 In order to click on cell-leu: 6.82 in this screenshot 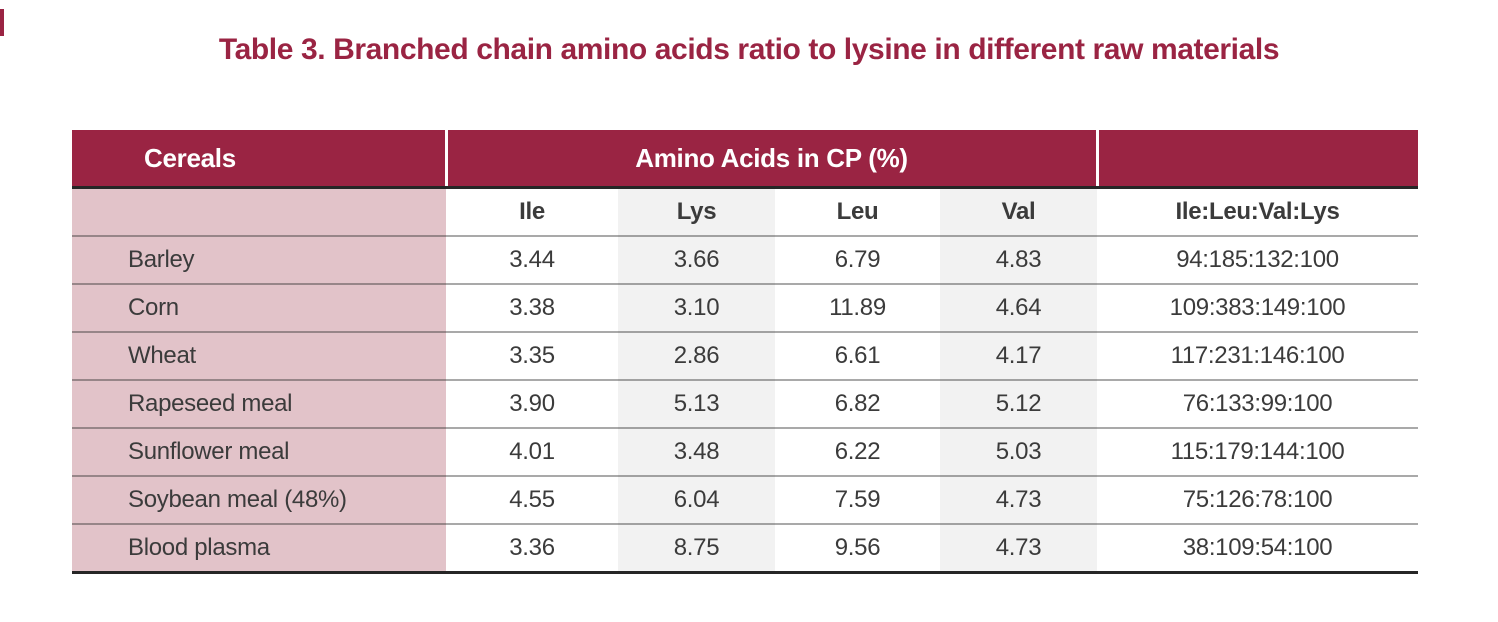, I will do `click(857, 404)`.